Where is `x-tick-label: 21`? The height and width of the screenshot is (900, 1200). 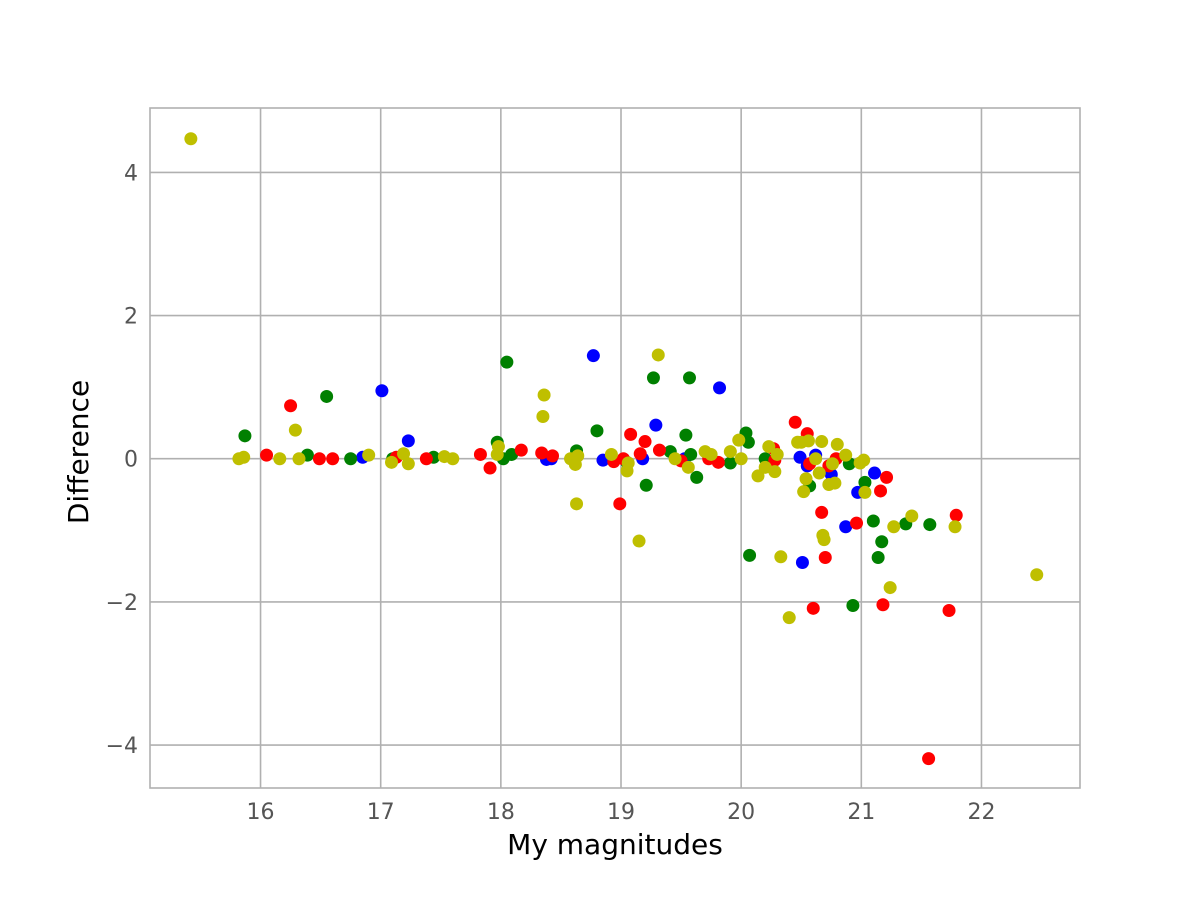 x-tick-label: 21 is located at coordinates (861, 812).